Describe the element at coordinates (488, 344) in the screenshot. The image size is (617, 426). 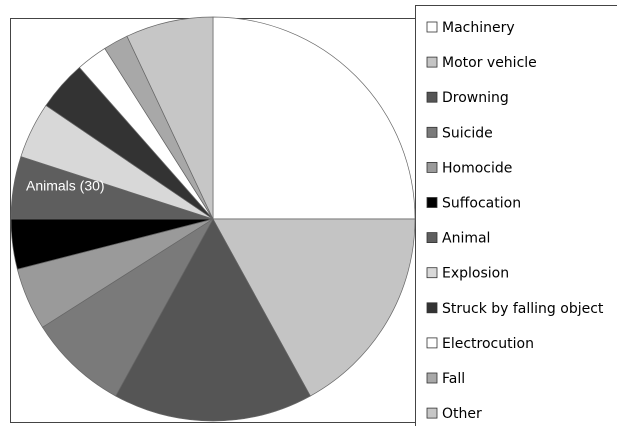
I see `legend-label: Electrocution` at that location.